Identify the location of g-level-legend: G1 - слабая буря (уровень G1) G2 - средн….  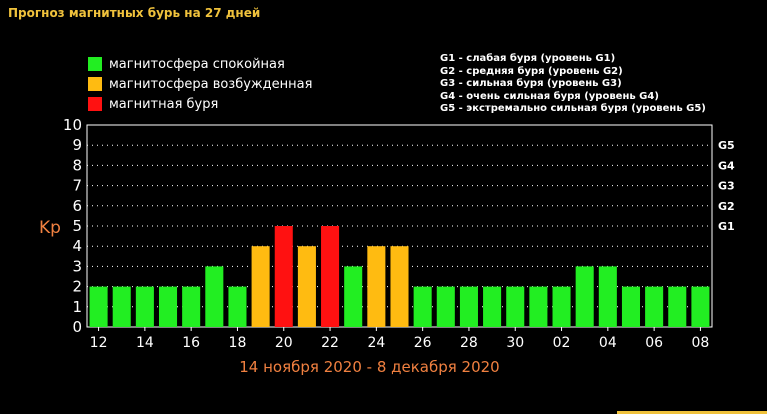
(573, 84).